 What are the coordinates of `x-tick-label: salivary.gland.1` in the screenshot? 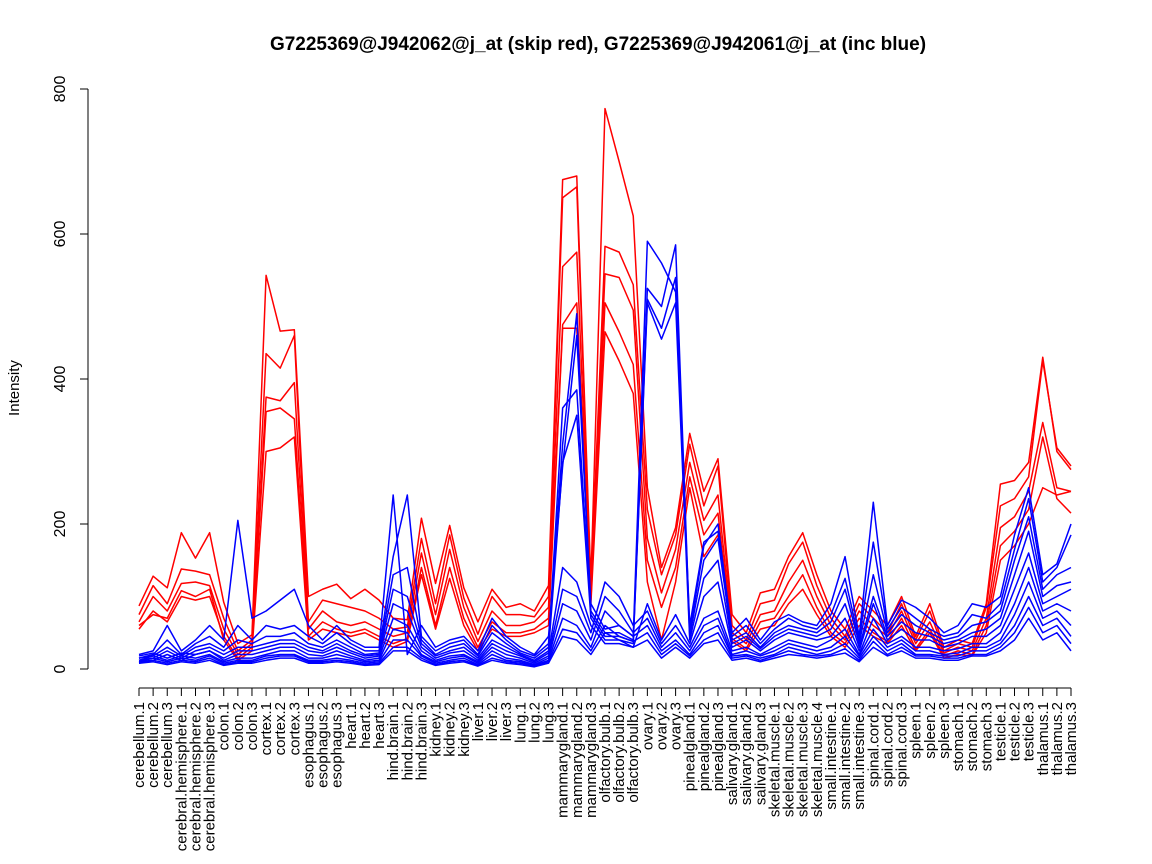 It's located at (732, 753).